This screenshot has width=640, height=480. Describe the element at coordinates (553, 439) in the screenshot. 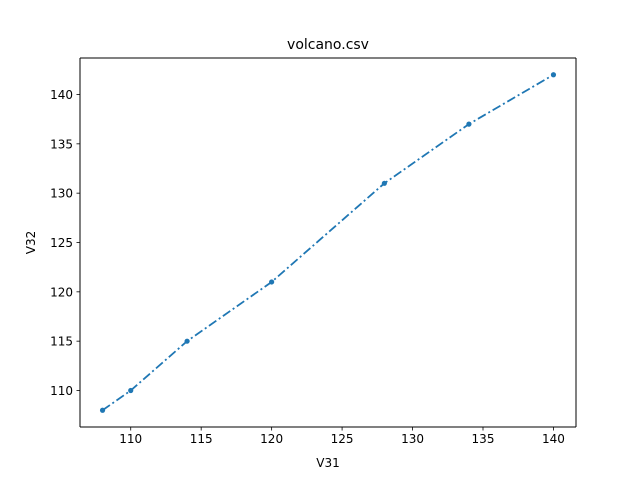

I see `x-tick-label: 140` at that location.